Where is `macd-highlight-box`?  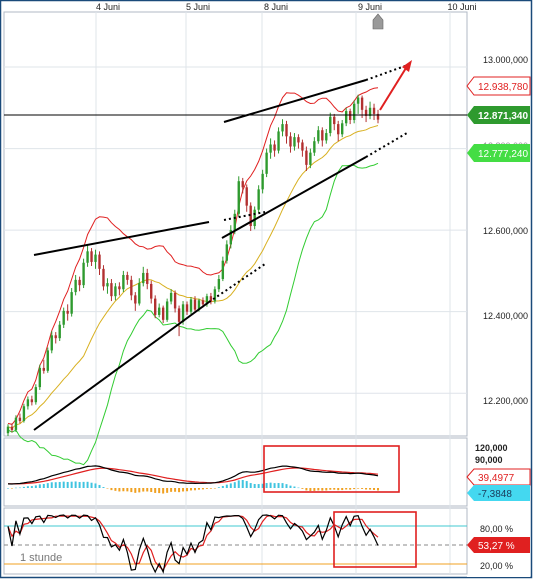 macd-highlight-box is located at coordinates (331, 469).